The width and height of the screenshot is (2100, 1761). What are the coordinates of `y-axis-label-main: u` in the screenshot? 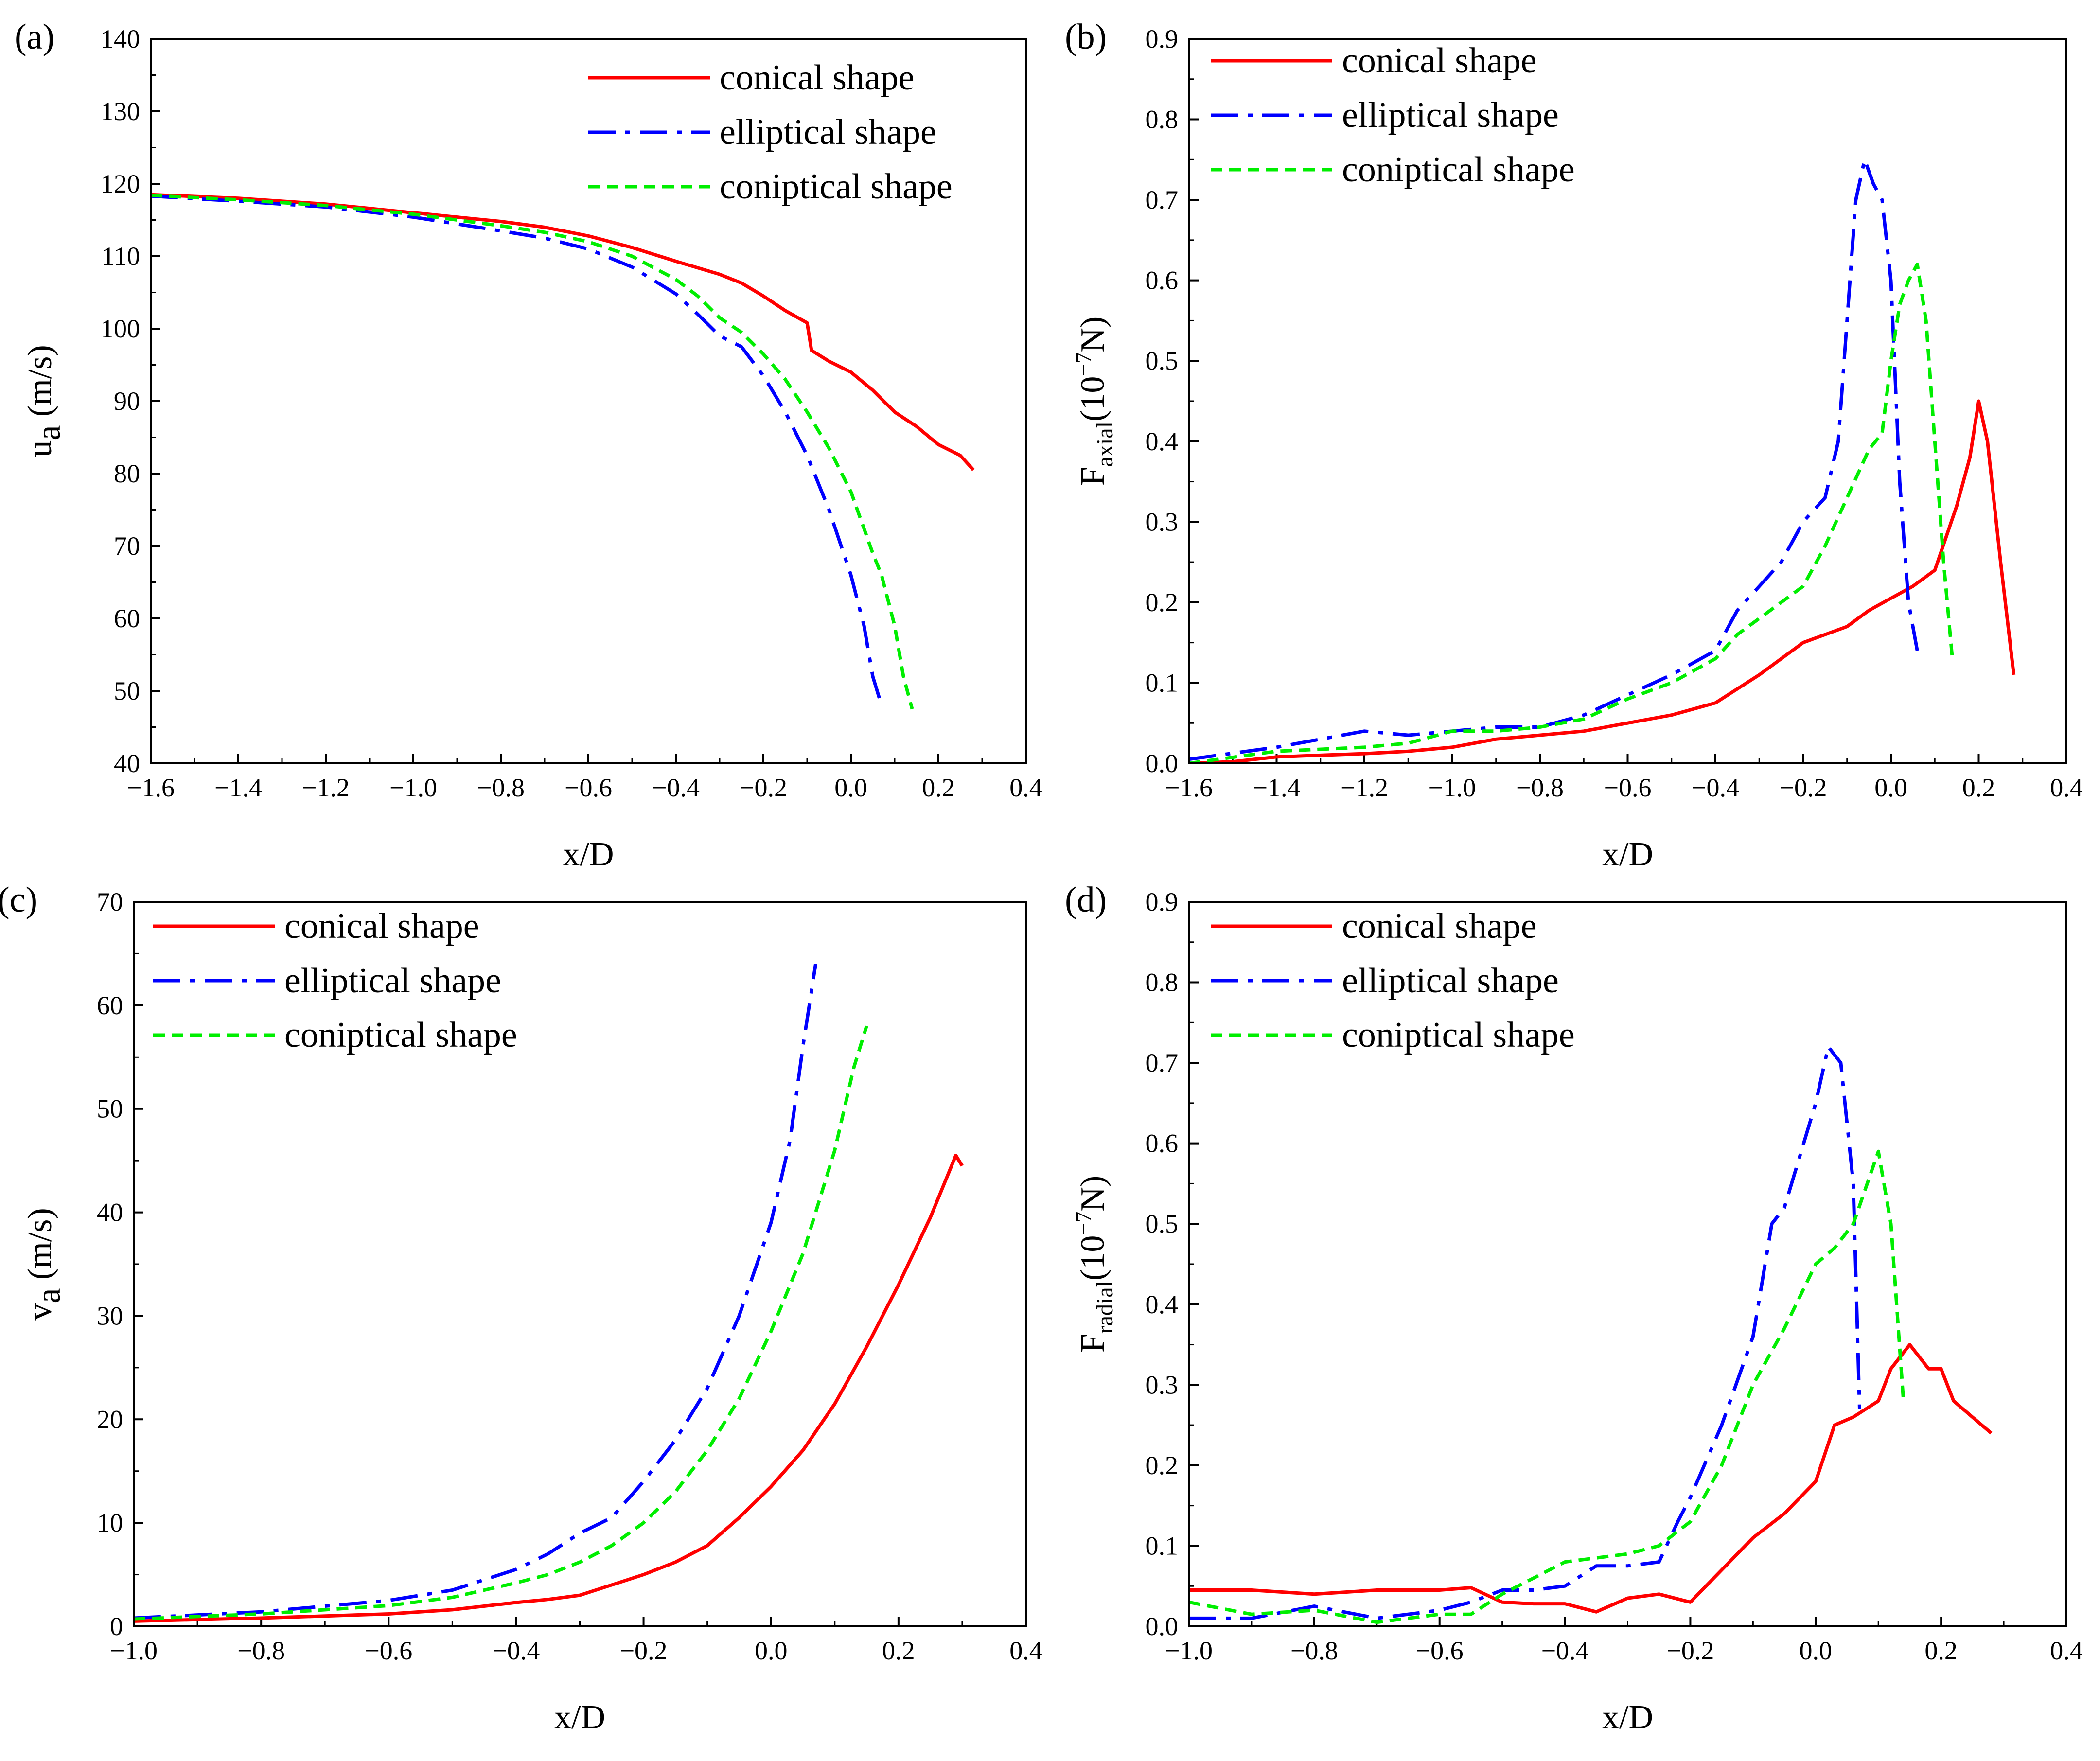 It's located at (40, 449).